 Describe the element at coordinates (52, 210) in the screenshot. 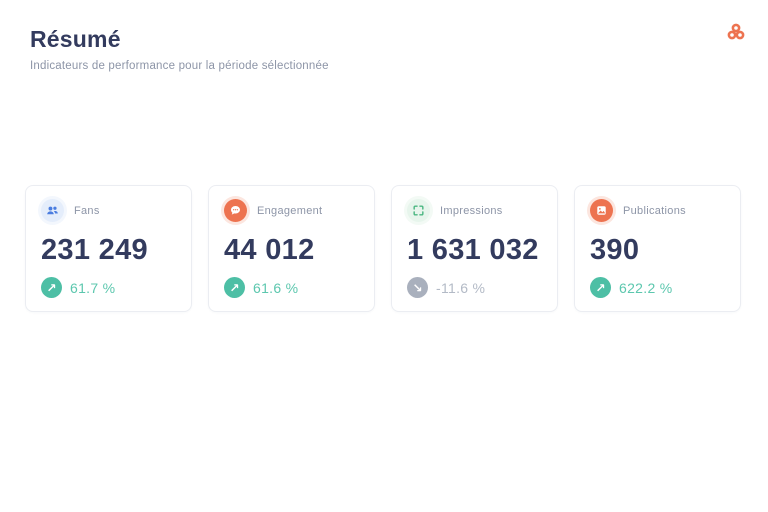

I see `users-icon` at that location.